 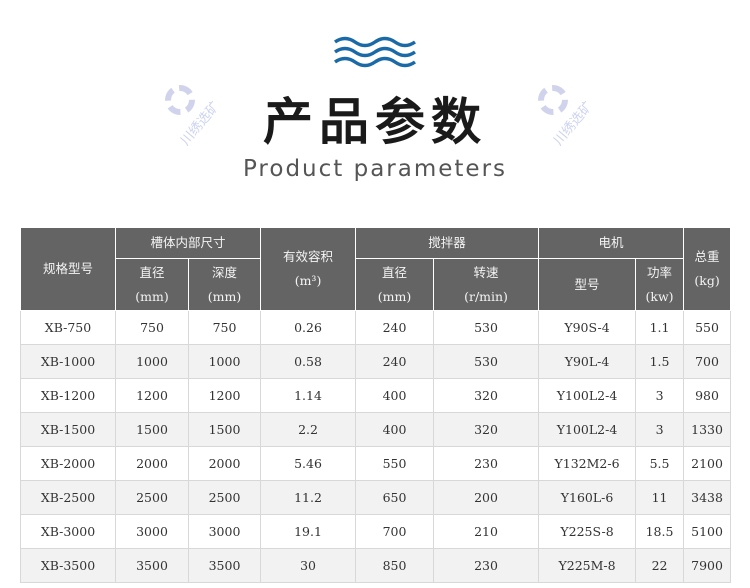 What do you see at coordinates (660, 463) in the screenshot?
I see `table-cell: 5.5` at bounding box center [660, 463].